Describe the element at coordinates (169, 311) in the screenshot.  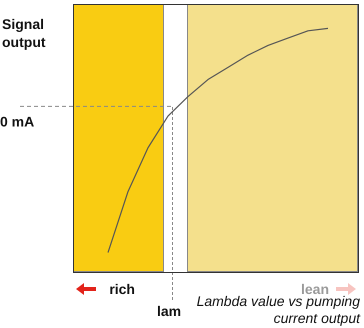
I see `text: lam` at that location.